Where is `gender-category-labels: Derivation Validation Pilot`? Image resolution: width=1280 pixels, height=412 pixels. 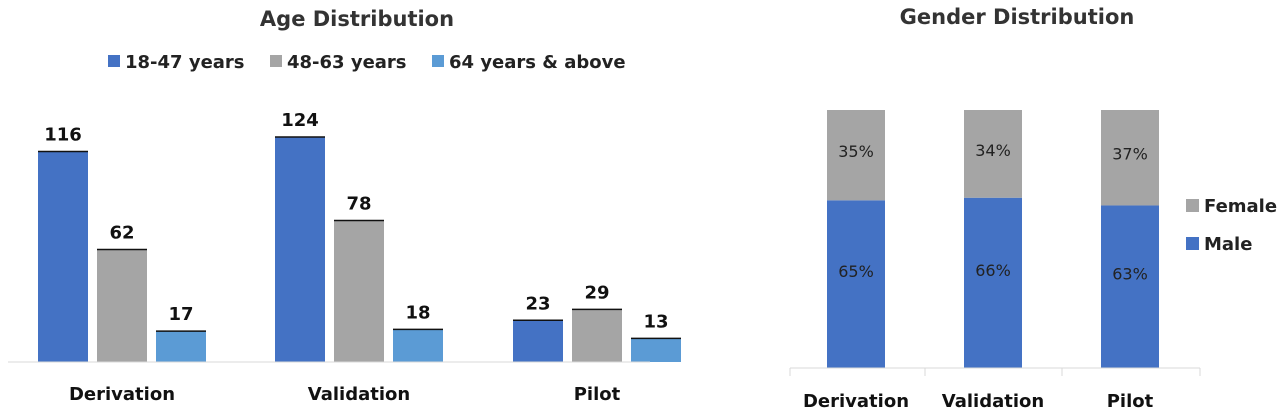
gender-category-labels: Derivation Validation Pilot is located at coordinates (978, 401).